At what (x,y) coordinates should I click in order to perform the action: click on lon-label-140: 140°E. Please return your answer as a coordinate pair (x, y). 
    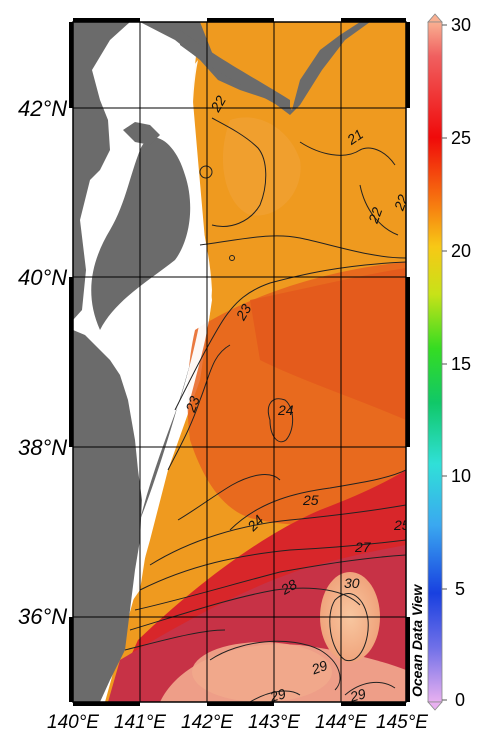
    Looking at the image, I should click on (73, 722).